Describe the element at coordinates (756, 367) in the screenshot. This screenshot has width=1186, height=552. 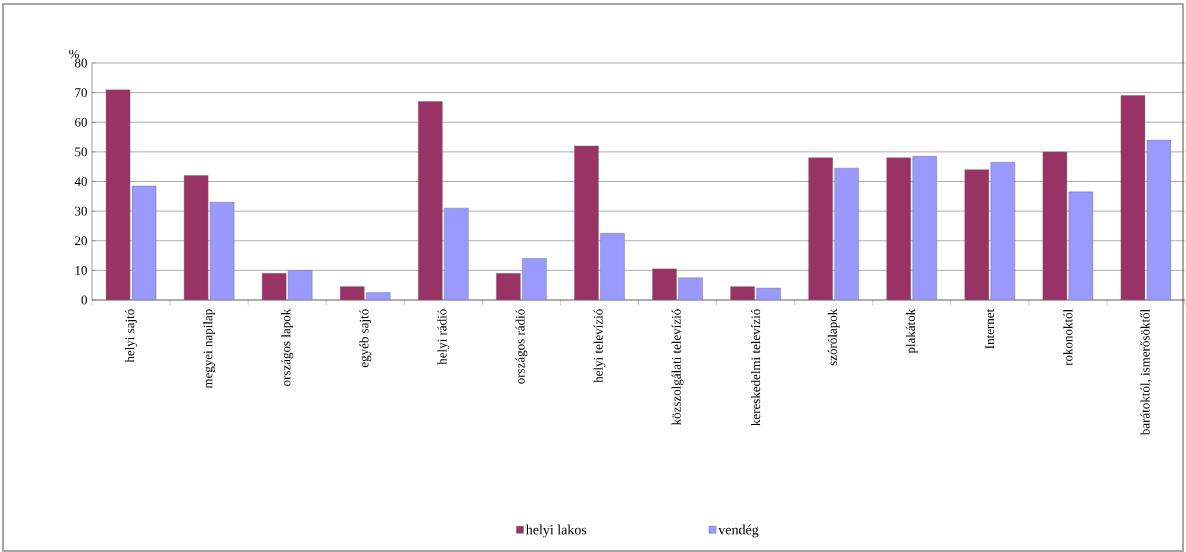
I see `x-tick-label: kereskedelmi televízió` at that location.